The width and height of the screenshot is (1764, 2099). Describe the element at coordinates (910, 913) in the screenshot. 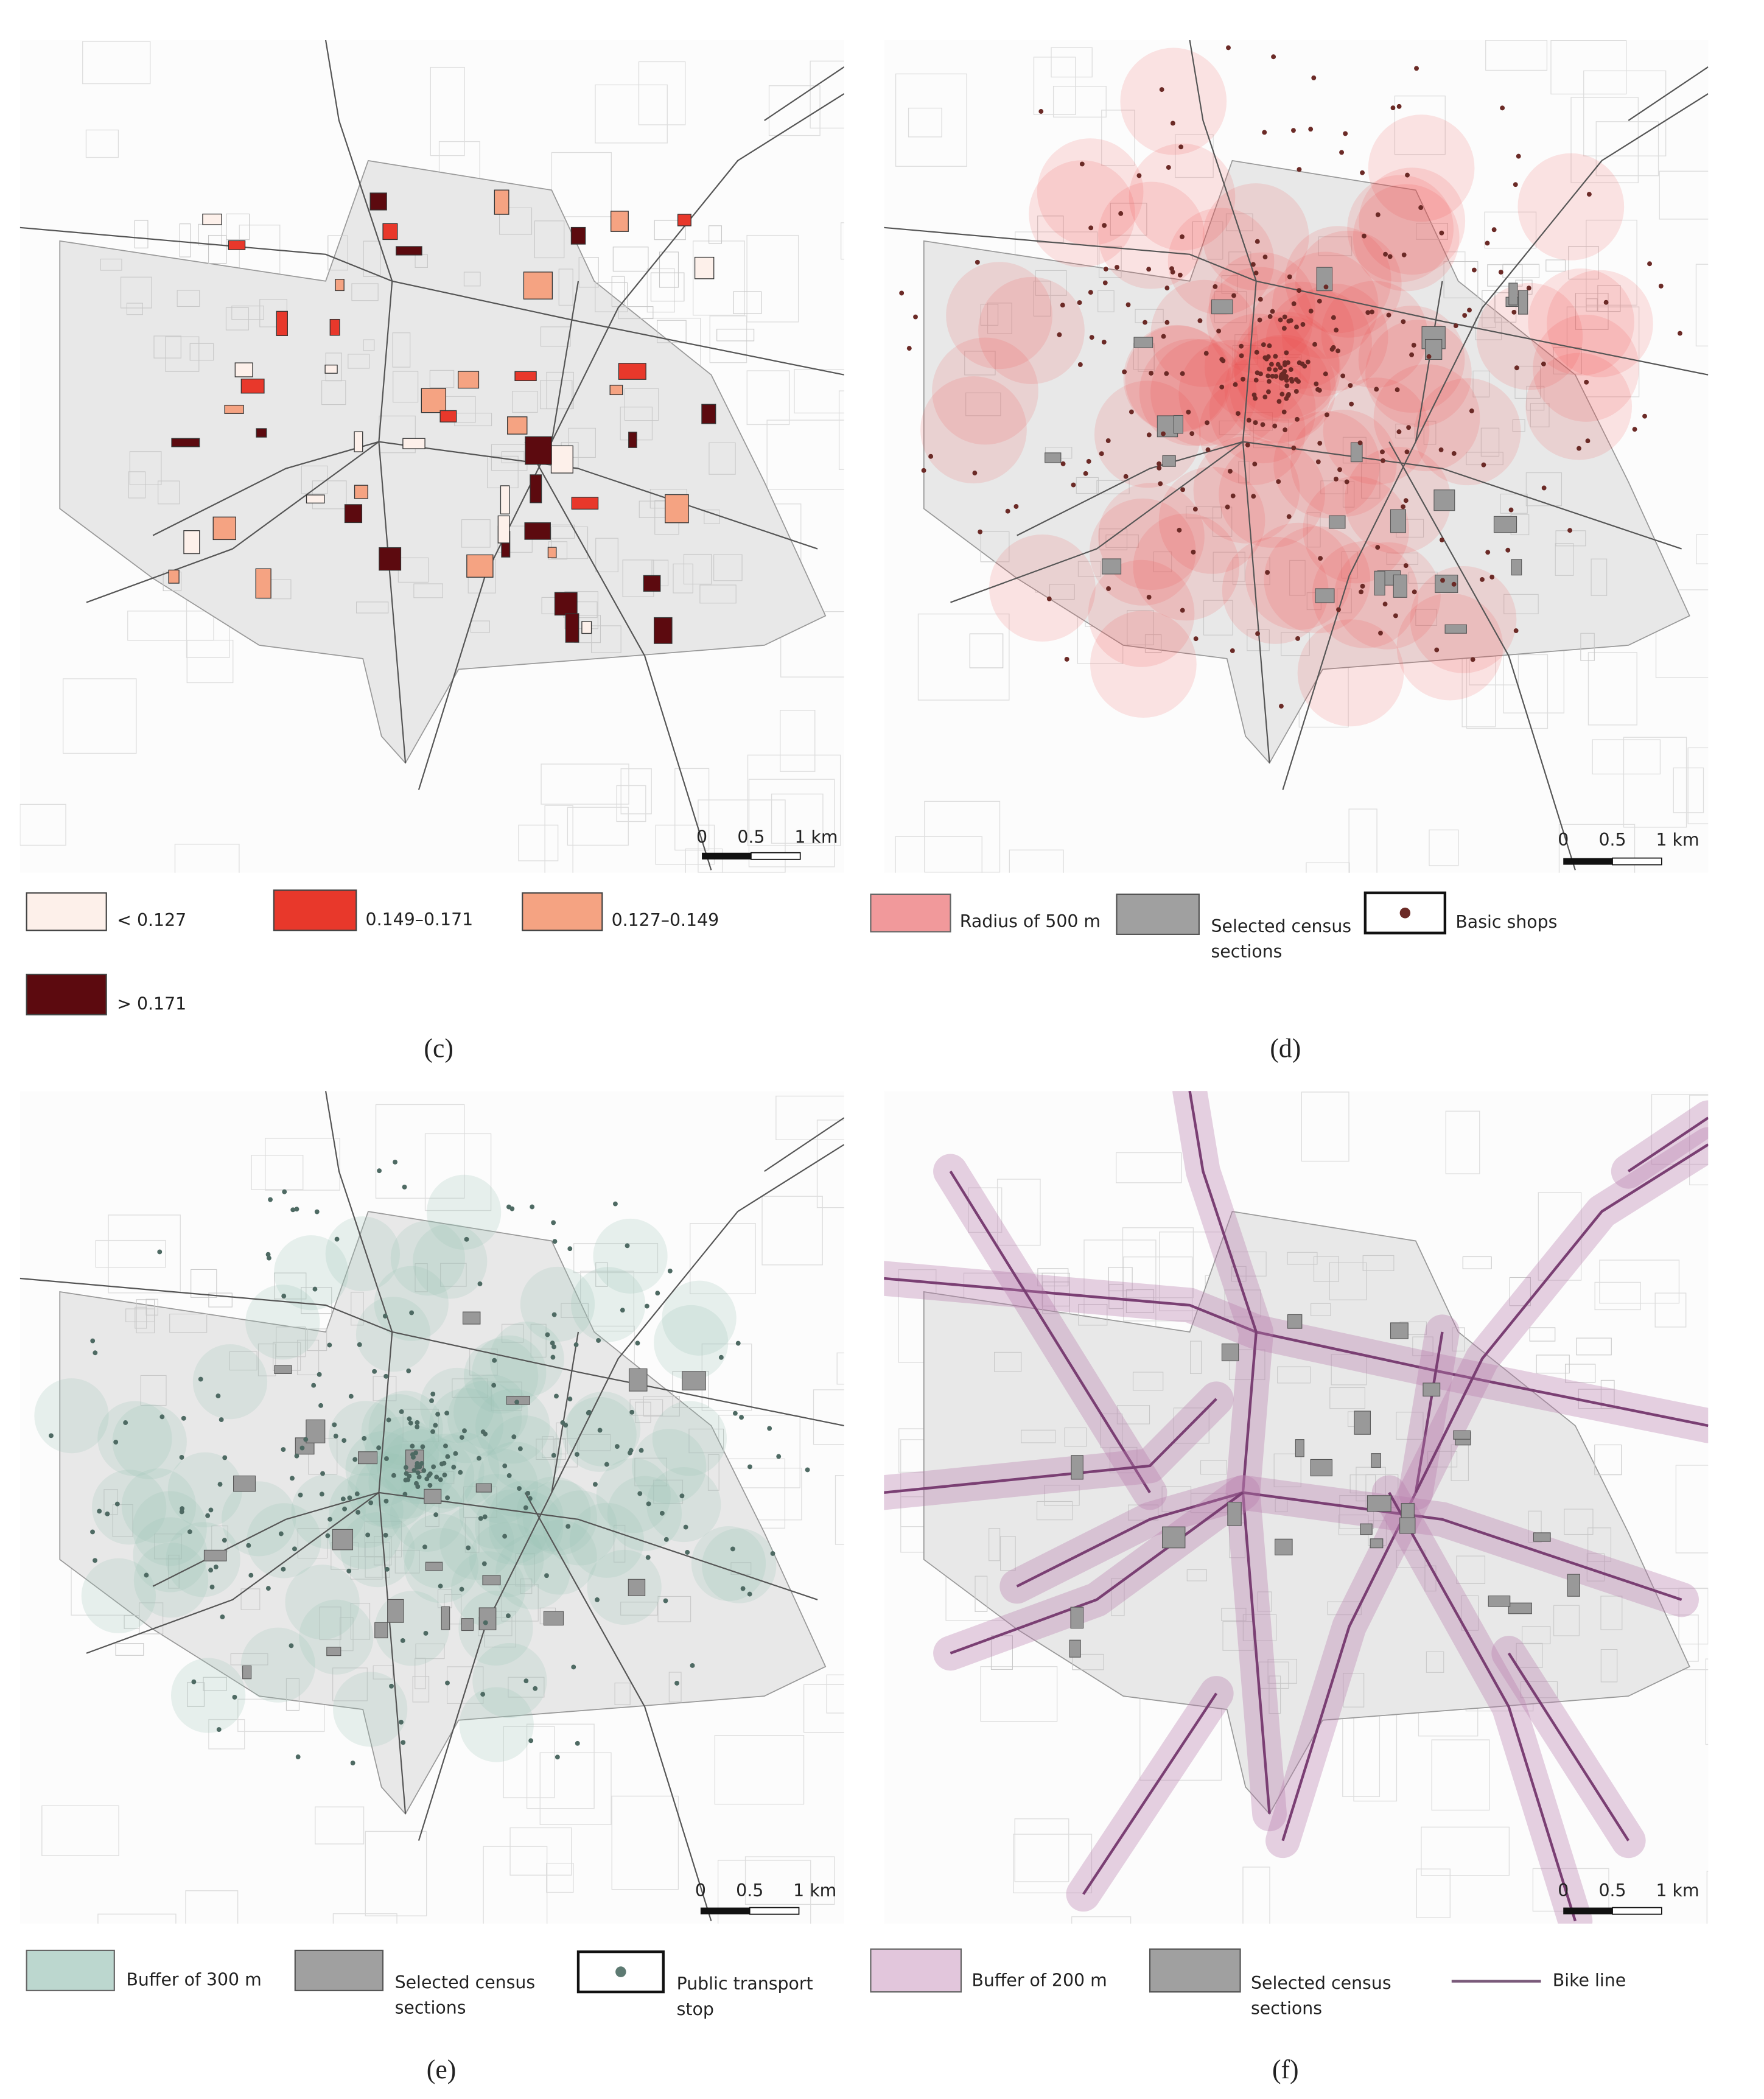

I see `legend-swatch` at that location.